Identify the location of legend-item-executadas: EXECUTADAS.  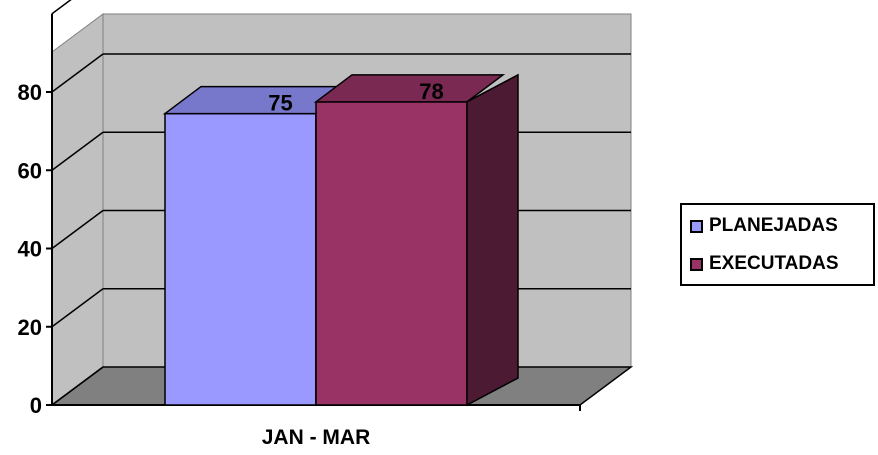
(764, 264).